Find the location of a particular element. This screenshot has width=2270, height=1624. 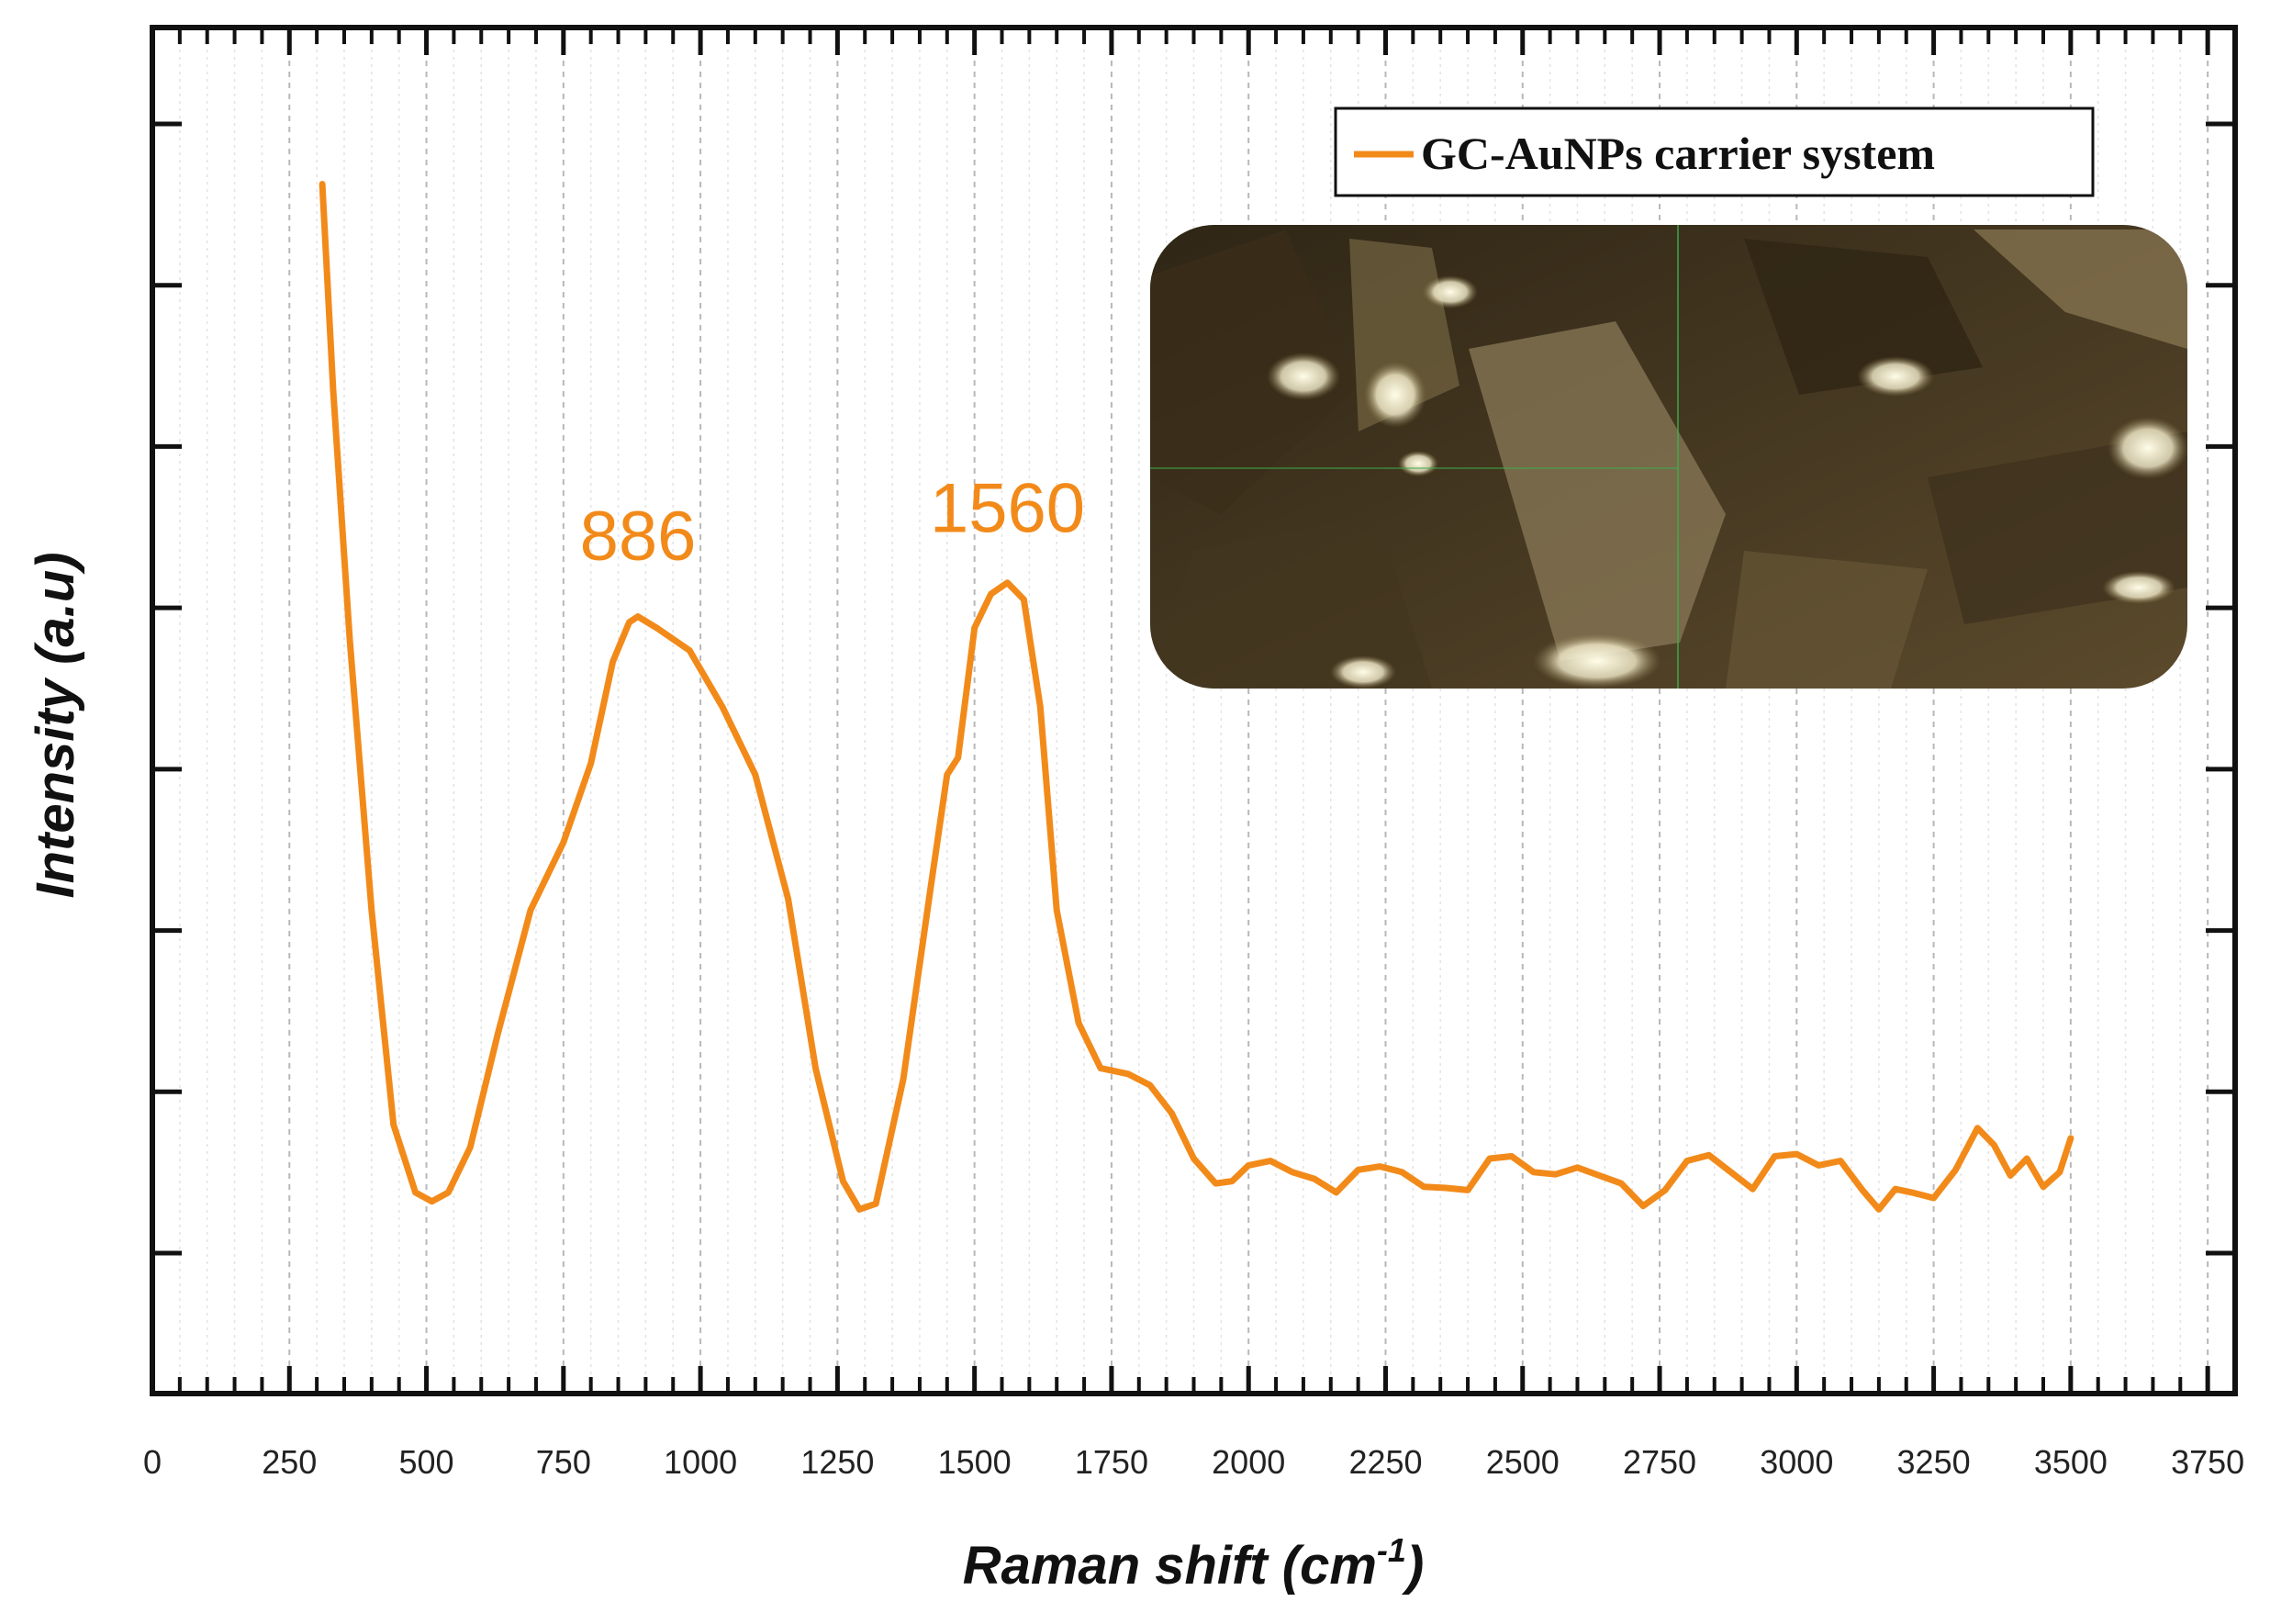

peak-label-1560: 1560 is located at coordinates (1007, 508).